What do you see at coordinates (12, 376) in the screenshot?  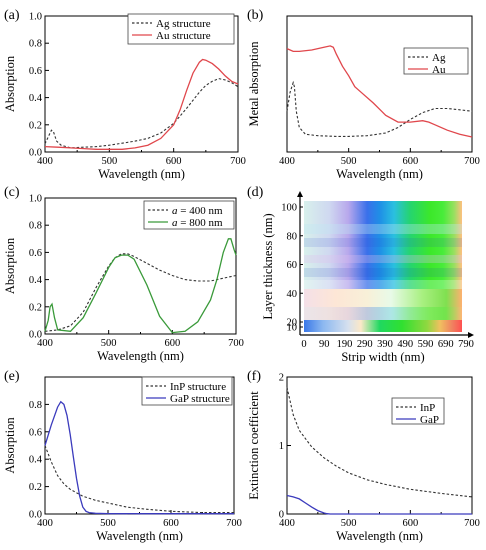 I see `panel-label-e: (e)` at bounding box center [12, 376].